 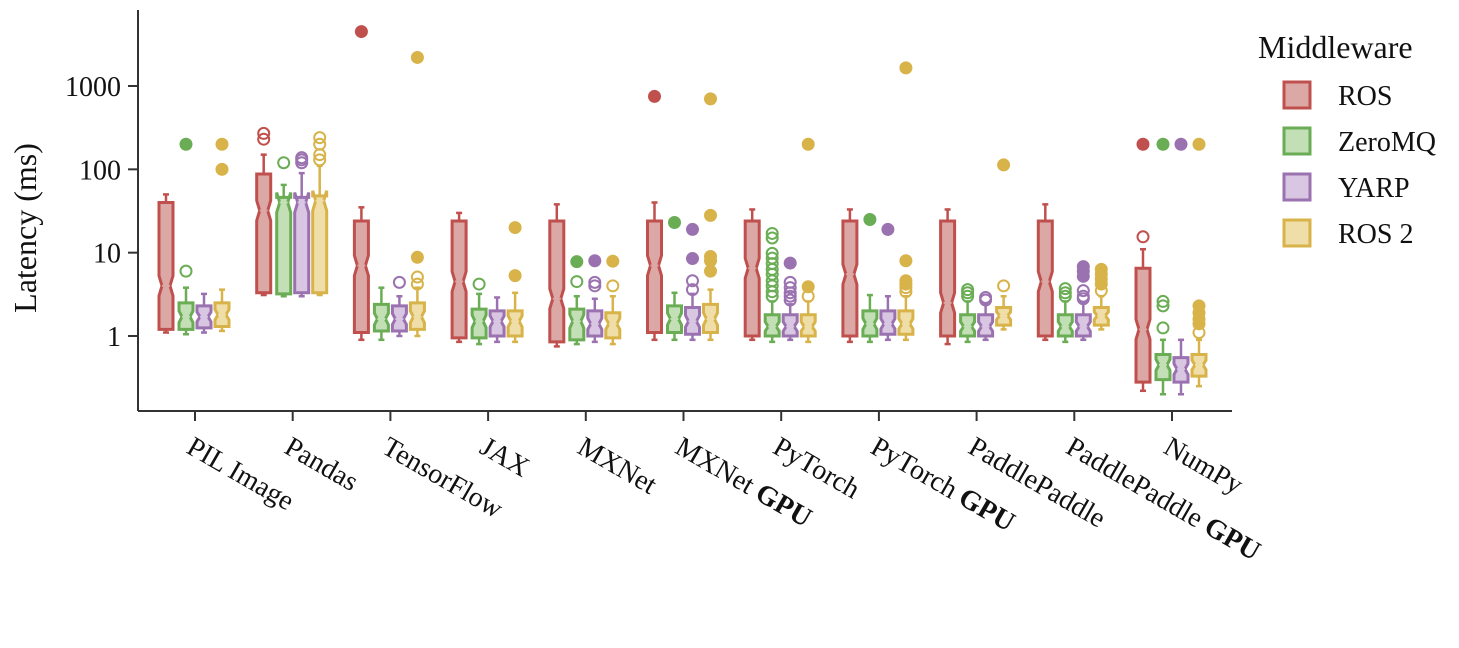 What do you see at coordinates (916, 470) in the screenshot?
I see `x-tick-label-text: PyTorch` at bounding box center [916, 470].